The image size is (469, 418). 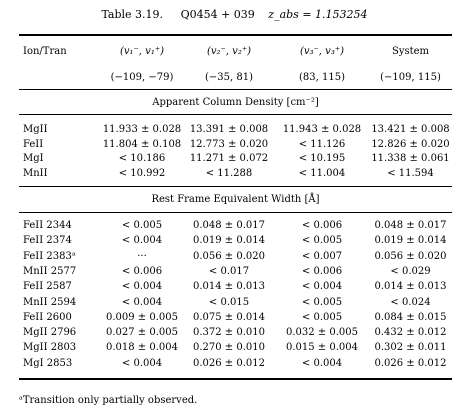 I want to click on value-cell: < 10.992, so click(x=142, y=173).